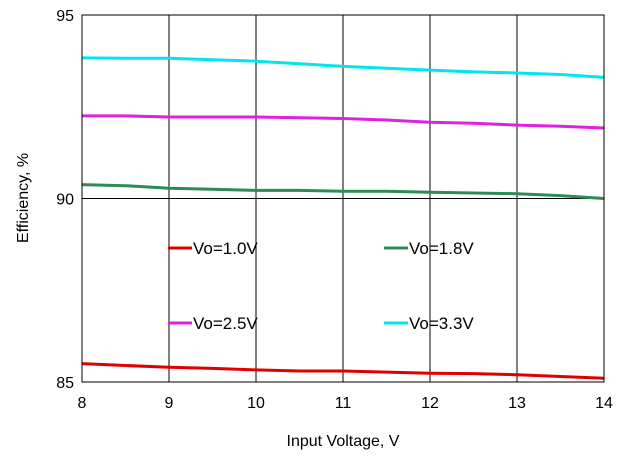 The image size is (632, 456). What do you see at coordinates (65, 200) in the screenshot?
I see `y-tick-label: 90` at bounding box center [65, 200].